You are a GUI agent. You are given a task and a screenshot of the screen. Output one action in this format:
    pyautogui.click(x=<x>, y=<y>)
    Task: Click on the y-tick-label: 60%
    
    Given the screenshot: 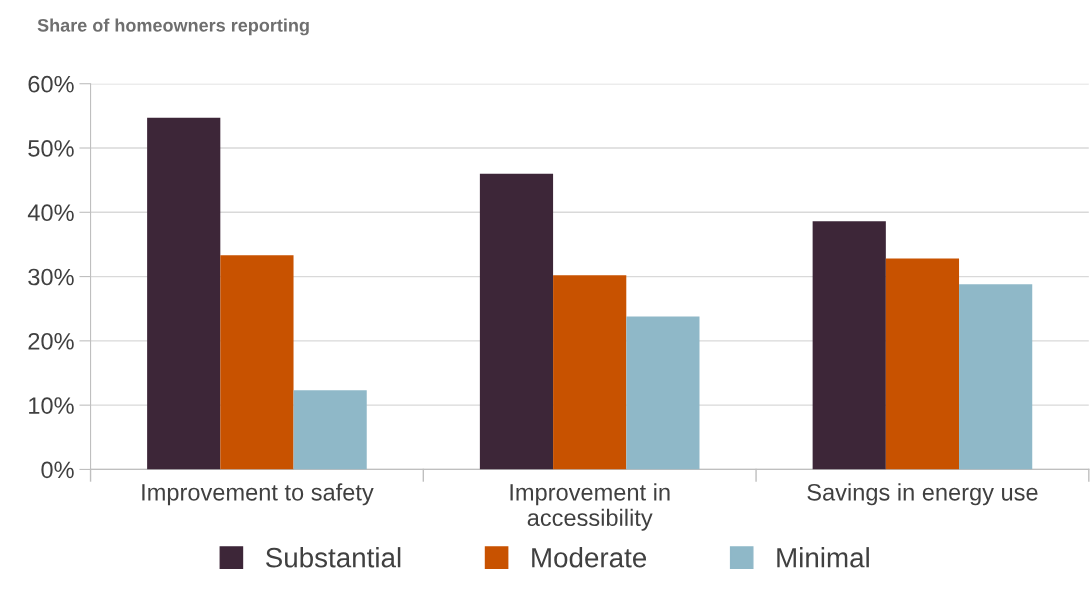 What is the action you would take?
    pyautogui.click(x=51, y=84)
    